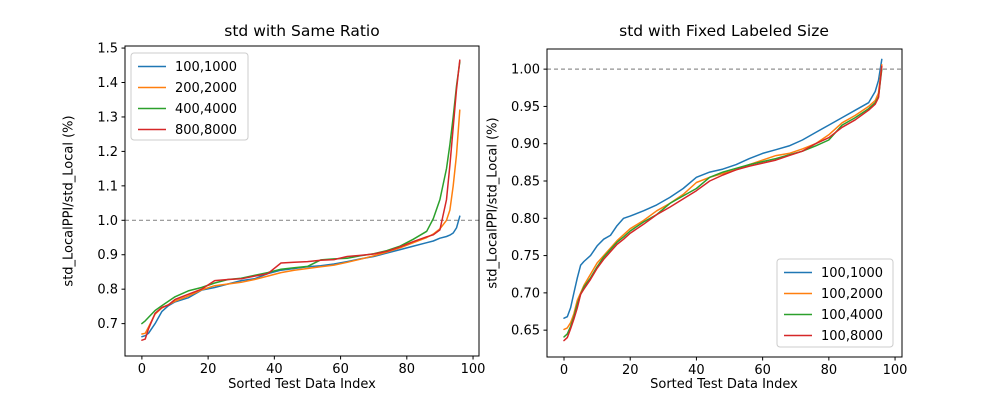 Image resolution: width=1000 pixels, height=400 pixels. What do you see at coordinates (525, 293) in the screenshot?
I see `y-tick-label: 0.70` at bounding box center [525, 293].